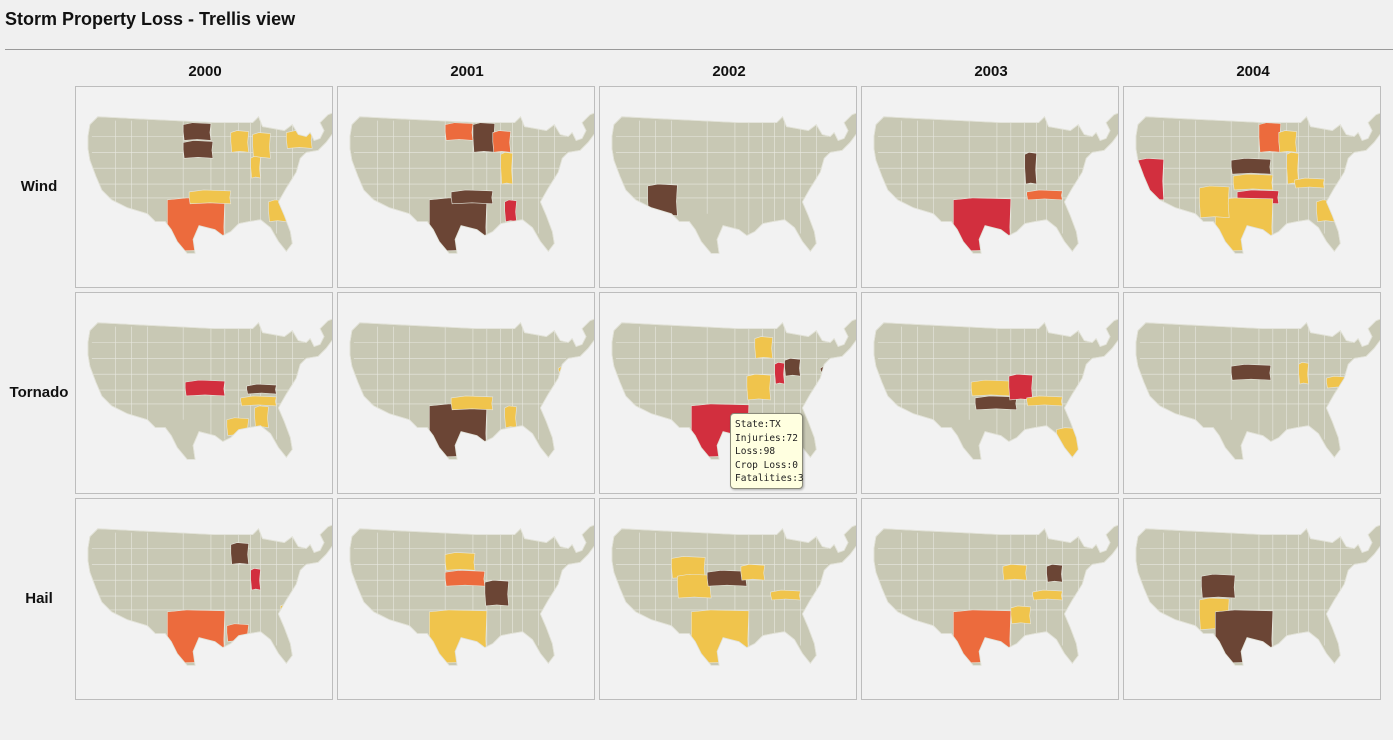 The height and width of the screenshot is (740, 1393). What do you see at coordinates (769, 478) in the screenshot?
I see `tooltip-fatalities: Fatalities:3` at bounding box center [769, 478].